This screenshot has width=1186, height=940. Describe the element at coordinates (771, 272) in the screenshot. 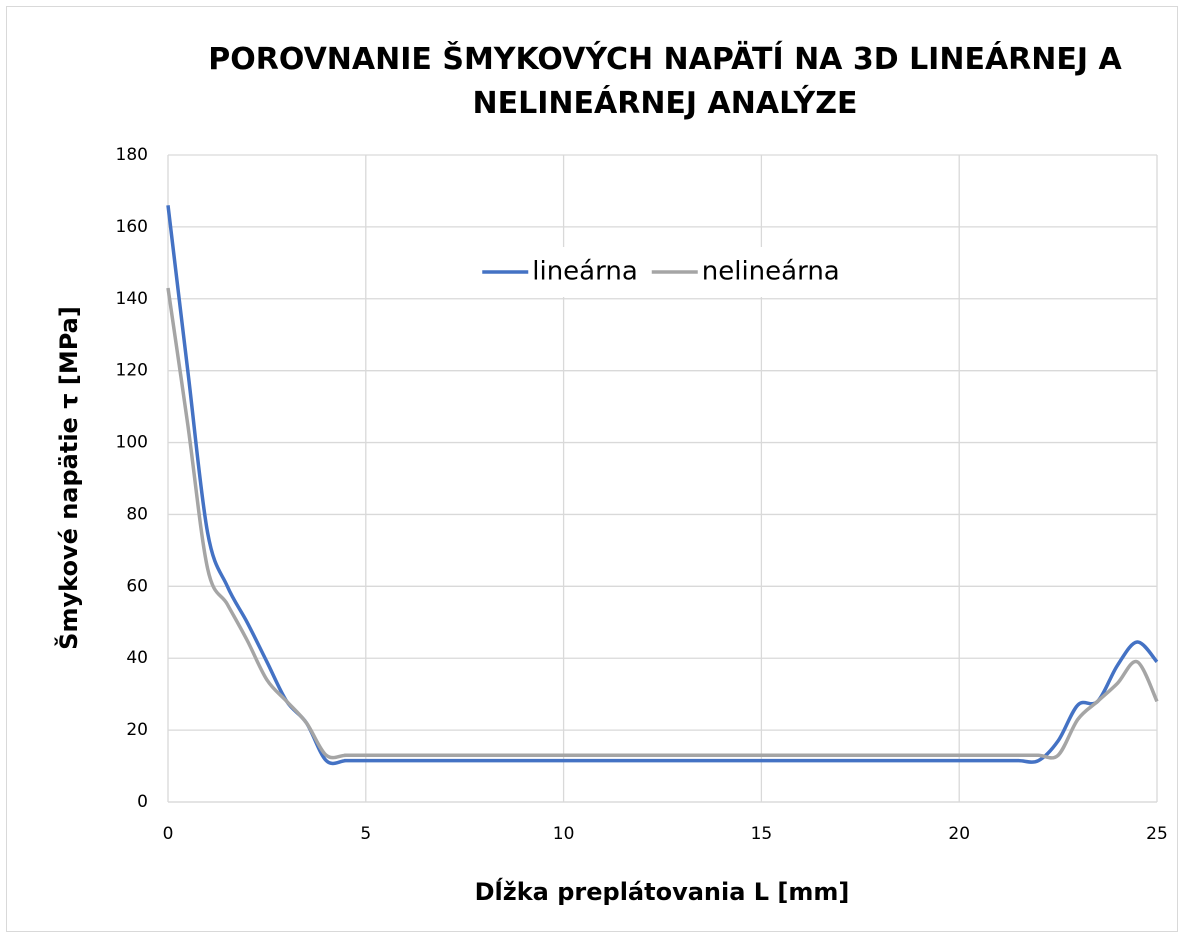

I see `legend-label: nelineárna` at that location.